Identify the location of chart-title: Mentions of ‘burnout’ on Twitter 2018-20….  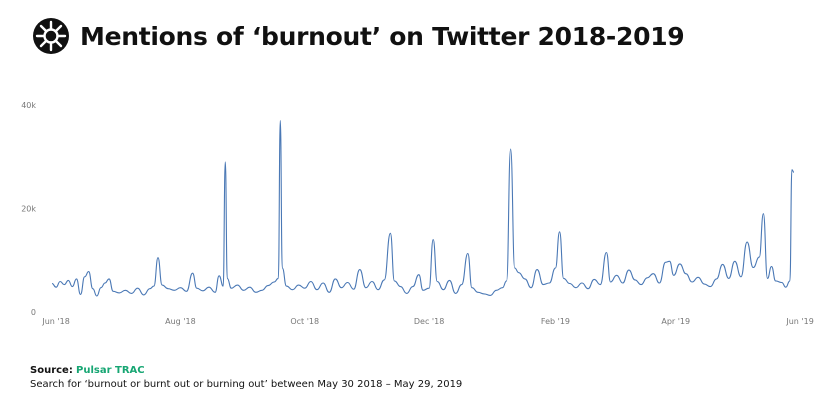
(382, 36).